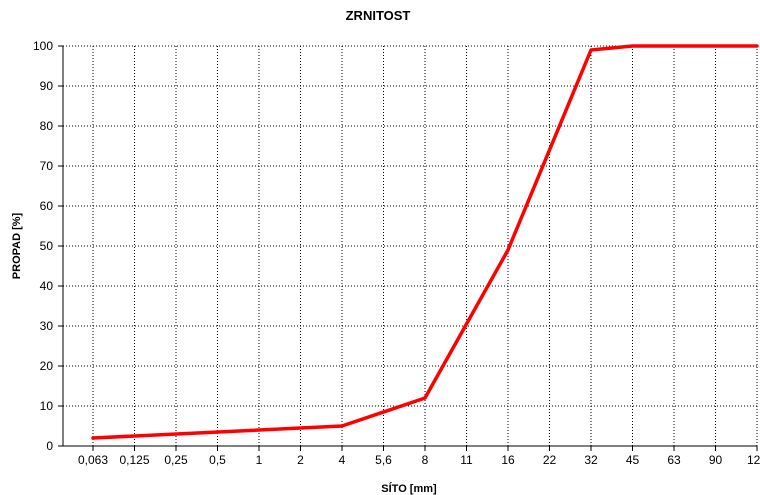  I want to click on y-tick-label: 60, so click(47, 206).